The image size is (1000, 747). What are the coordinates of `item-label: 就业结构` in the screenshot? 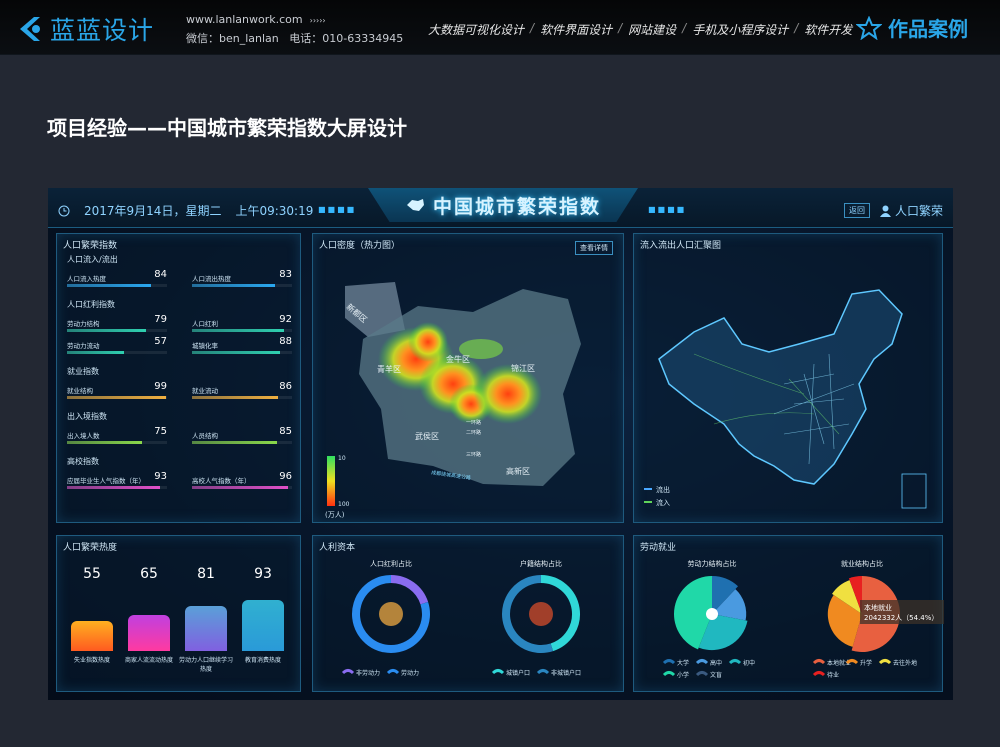 It's located at (80, 391).